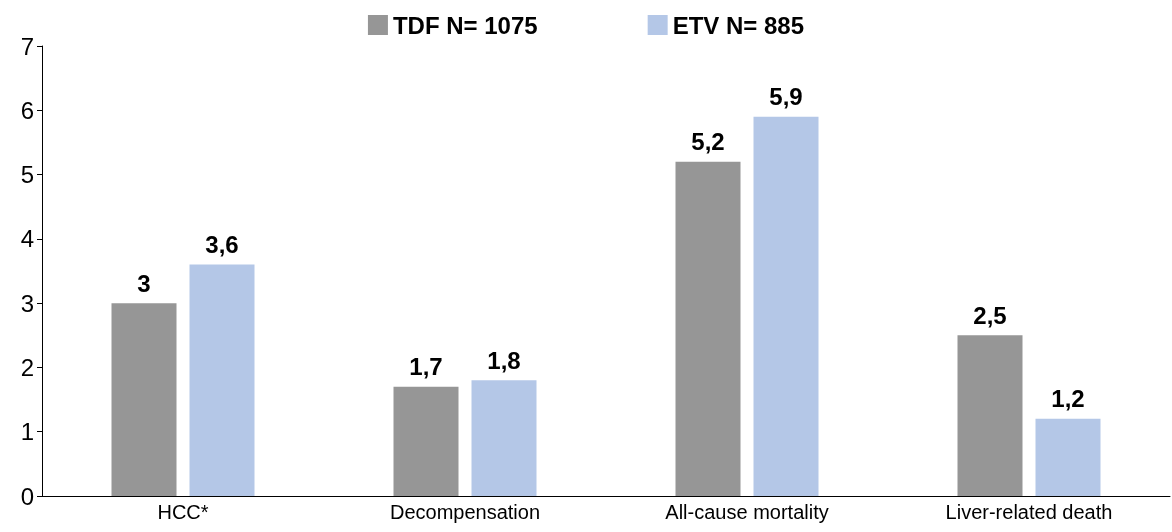 This screenshot has height=532, width=1172. What do you see at coordinates (747, 512) in the screenshot?
I see `x-tick-label: All-cause mortality` at bounding box center [747, 512].